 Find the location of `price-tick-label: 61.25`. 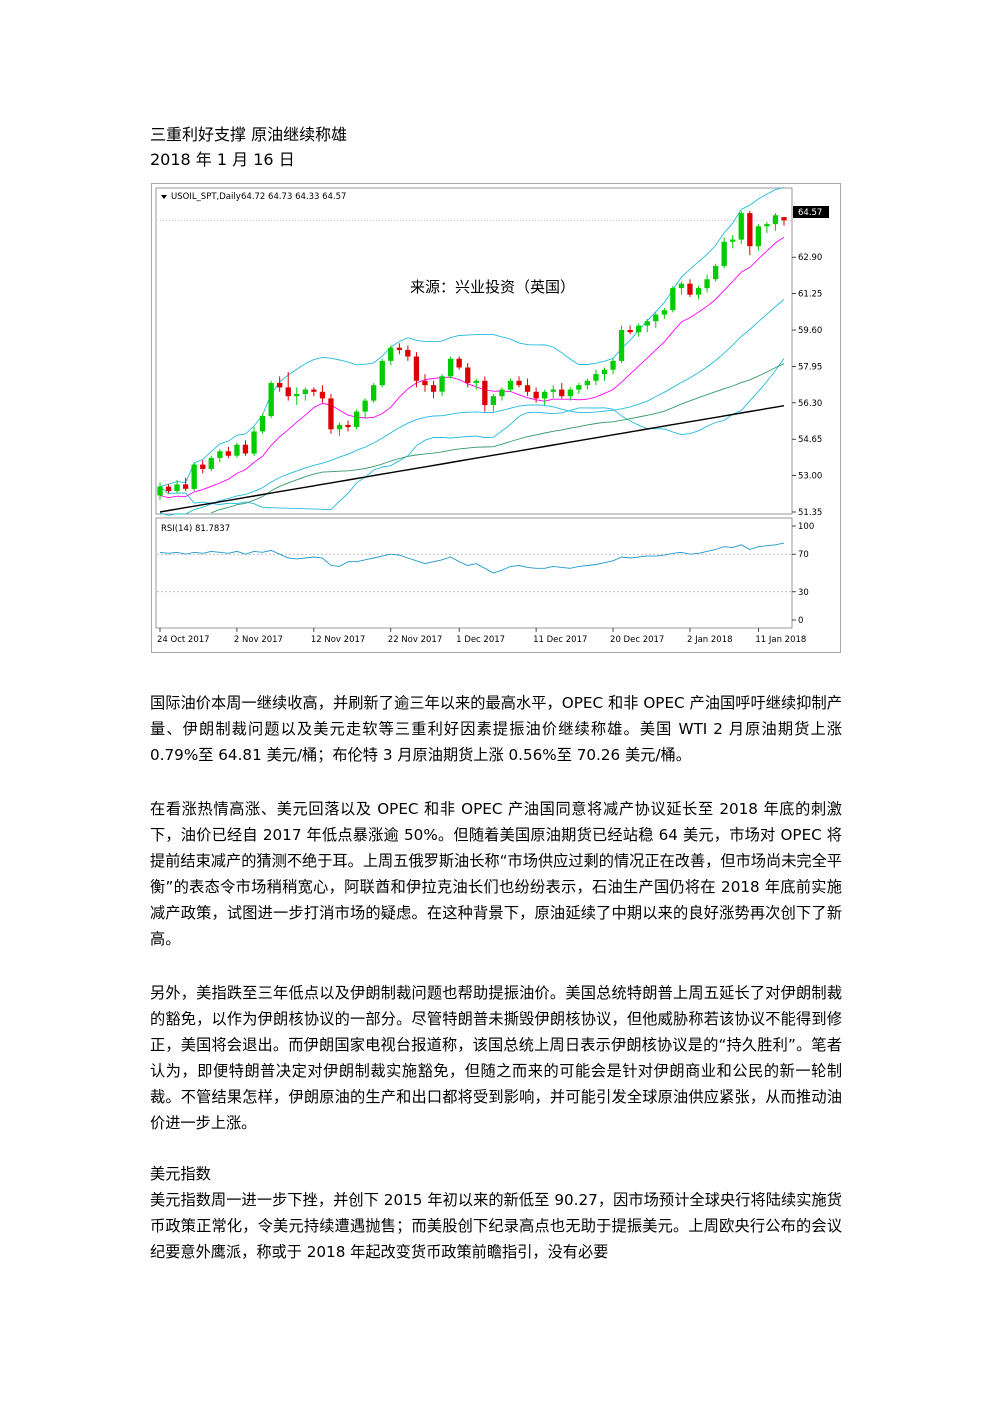

price-tick-label: 61.25 is located at coordinates (810, 295).